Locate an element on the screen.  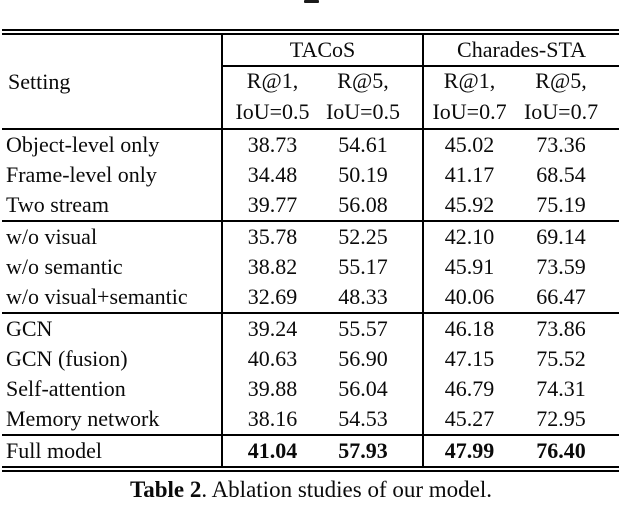
cell-value: 73.36 is located at coordinates (561, 144).